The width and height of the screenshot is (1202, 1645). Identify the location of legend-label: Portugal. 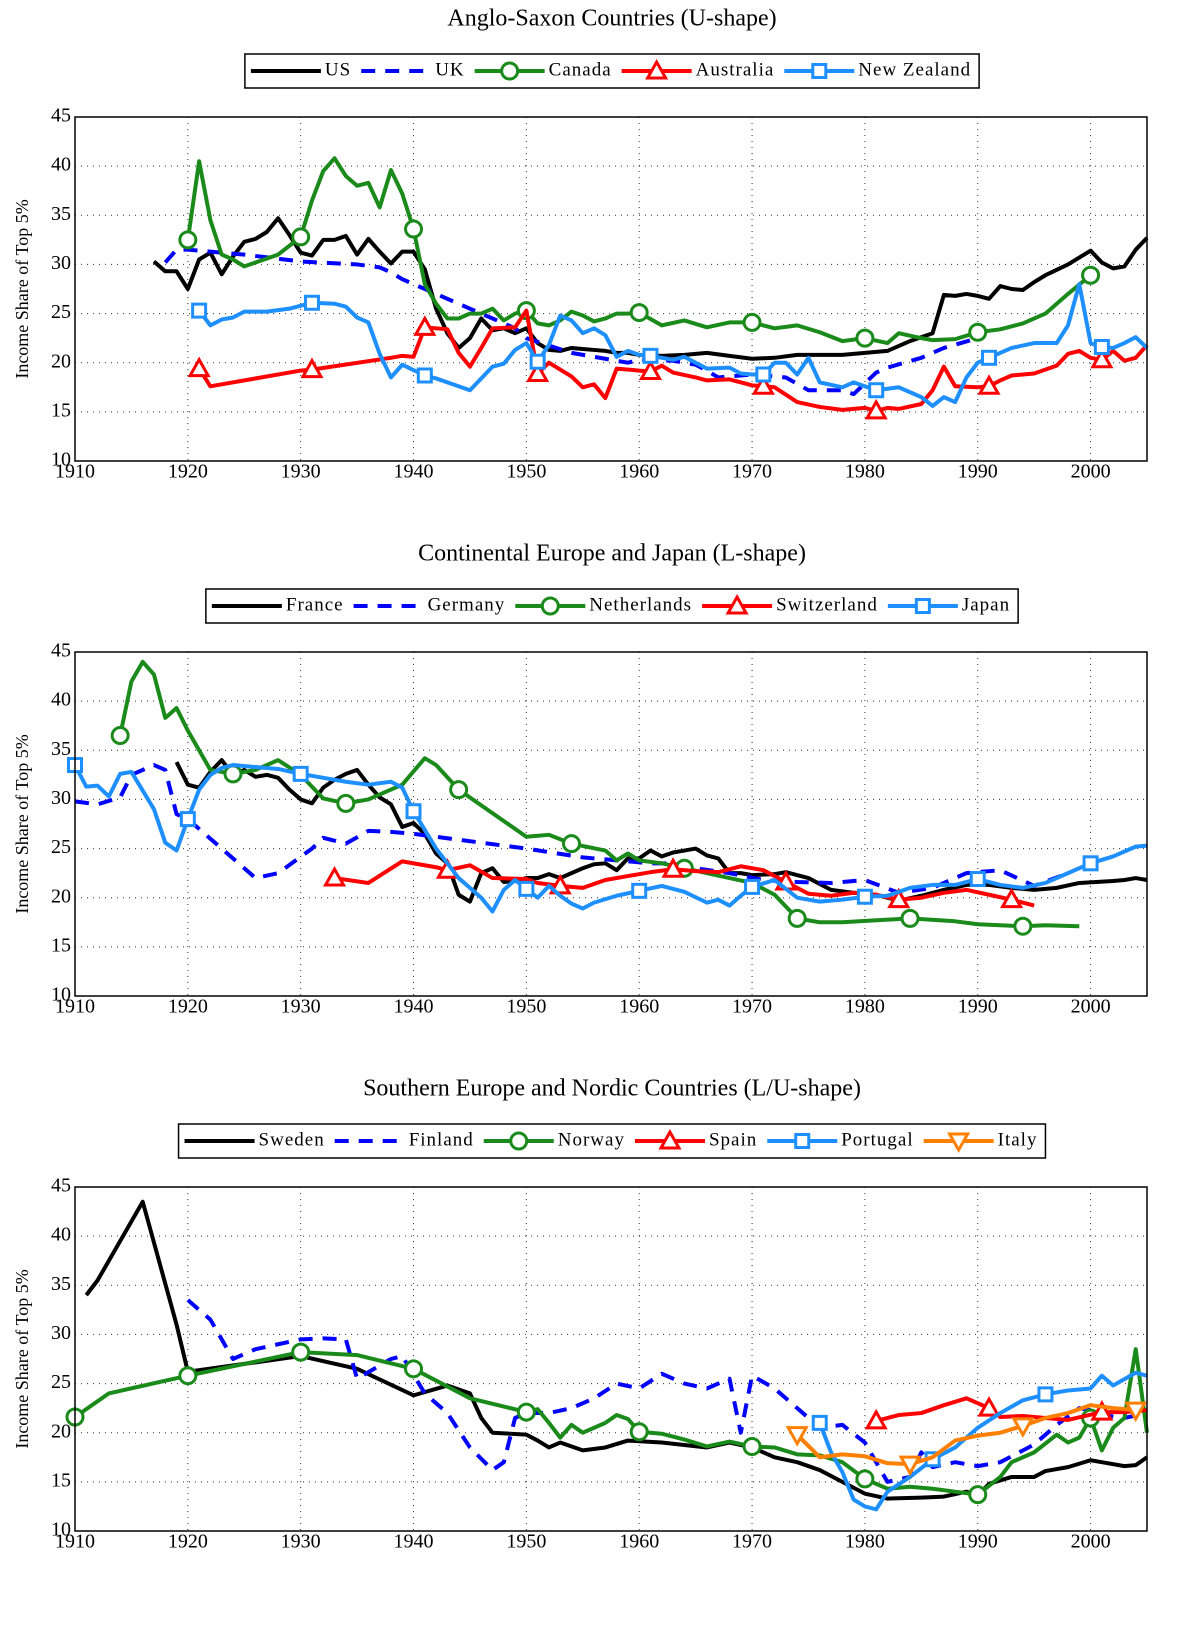
(877, 1139).